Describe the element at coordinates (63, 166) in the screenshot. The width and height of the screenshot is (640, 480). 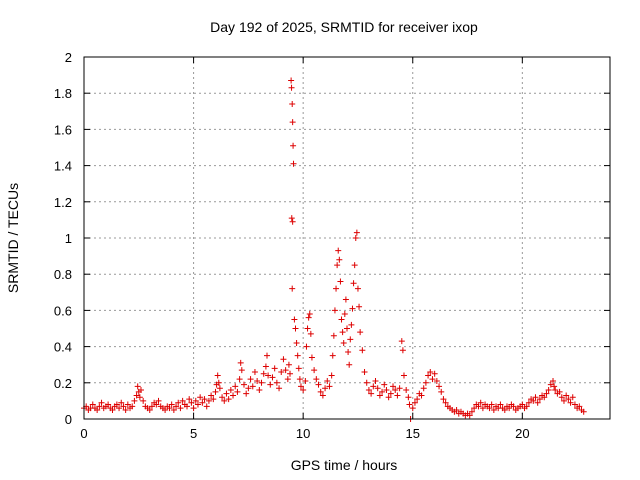
I see `y-tick-label: 1.4` at that location.